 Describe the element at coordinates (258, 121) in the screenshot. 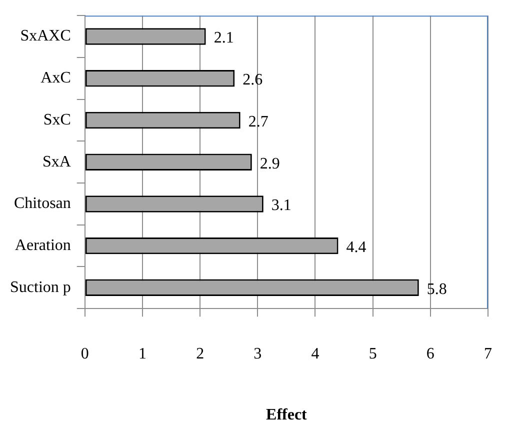

I see `data-label: 2.7` at that location.